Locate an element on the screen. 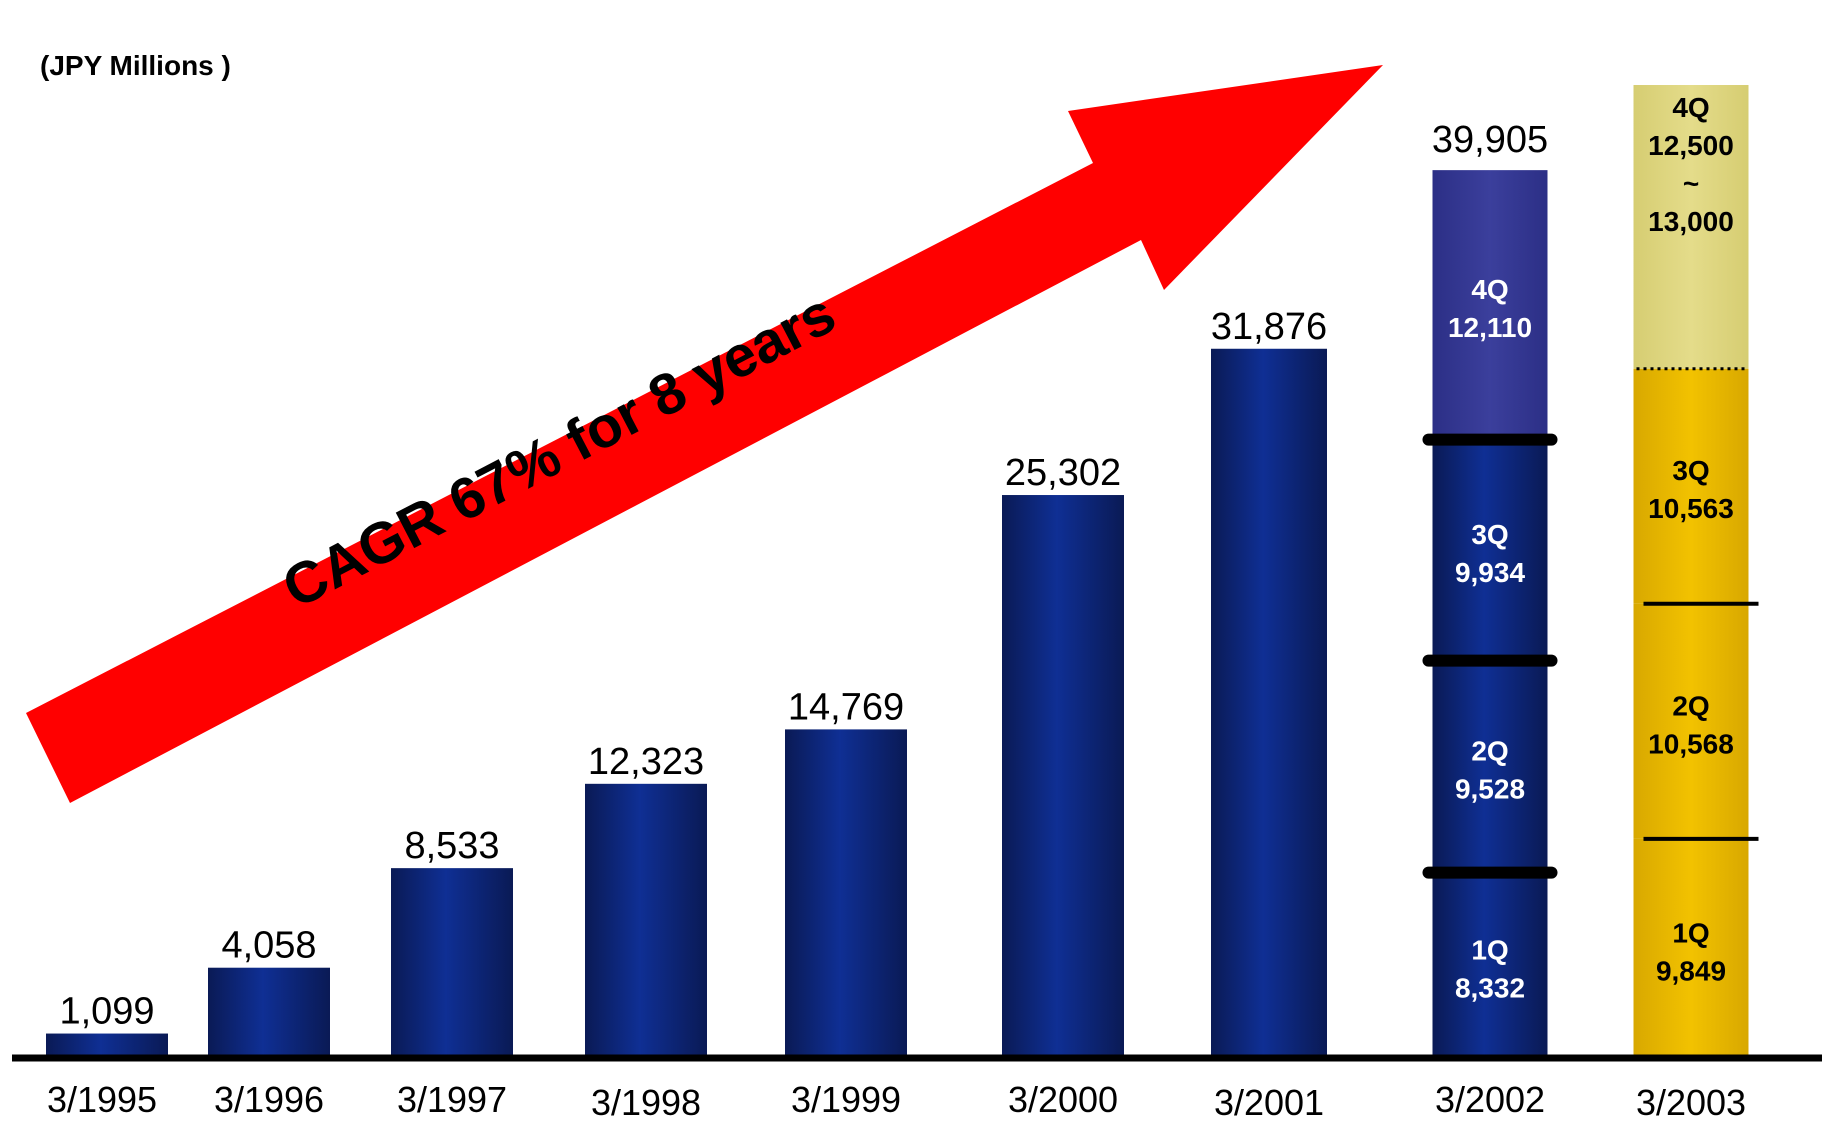 The width and height of the screenshot is (1822, 1123). bar-3/2003-1Q is located at coordinates (1691, 948).